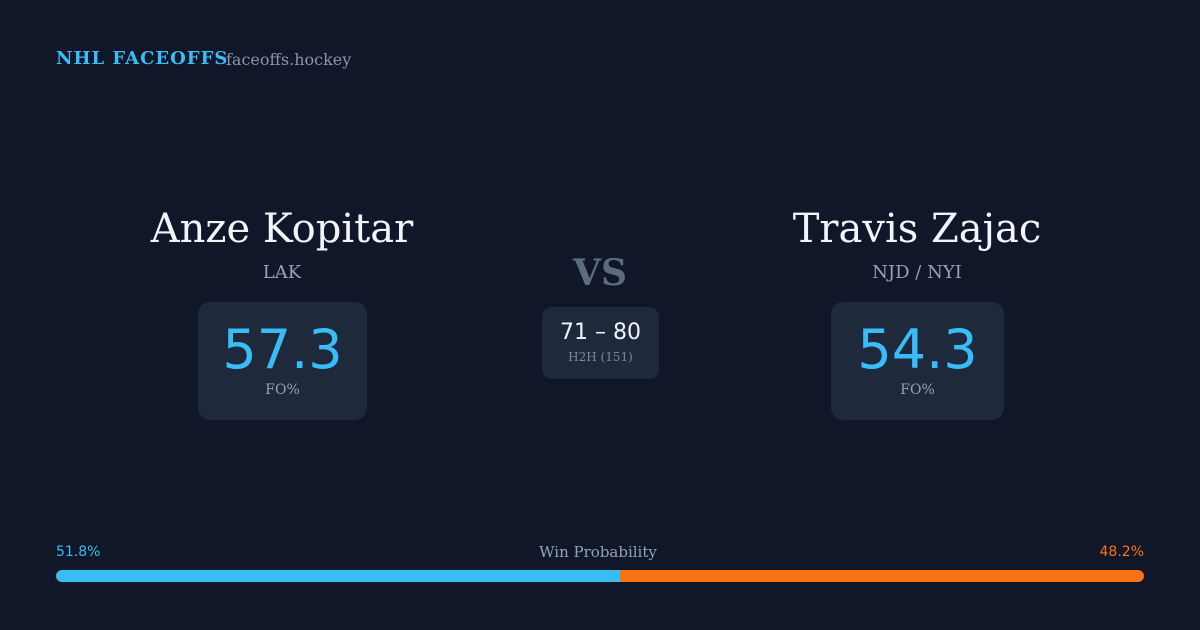 This screenshot has width=1200, height=630. What do you see at coordinates (917, 349) in the screenshot?
I see `fo-pct: 54.3` at bounding box center [917, 349].